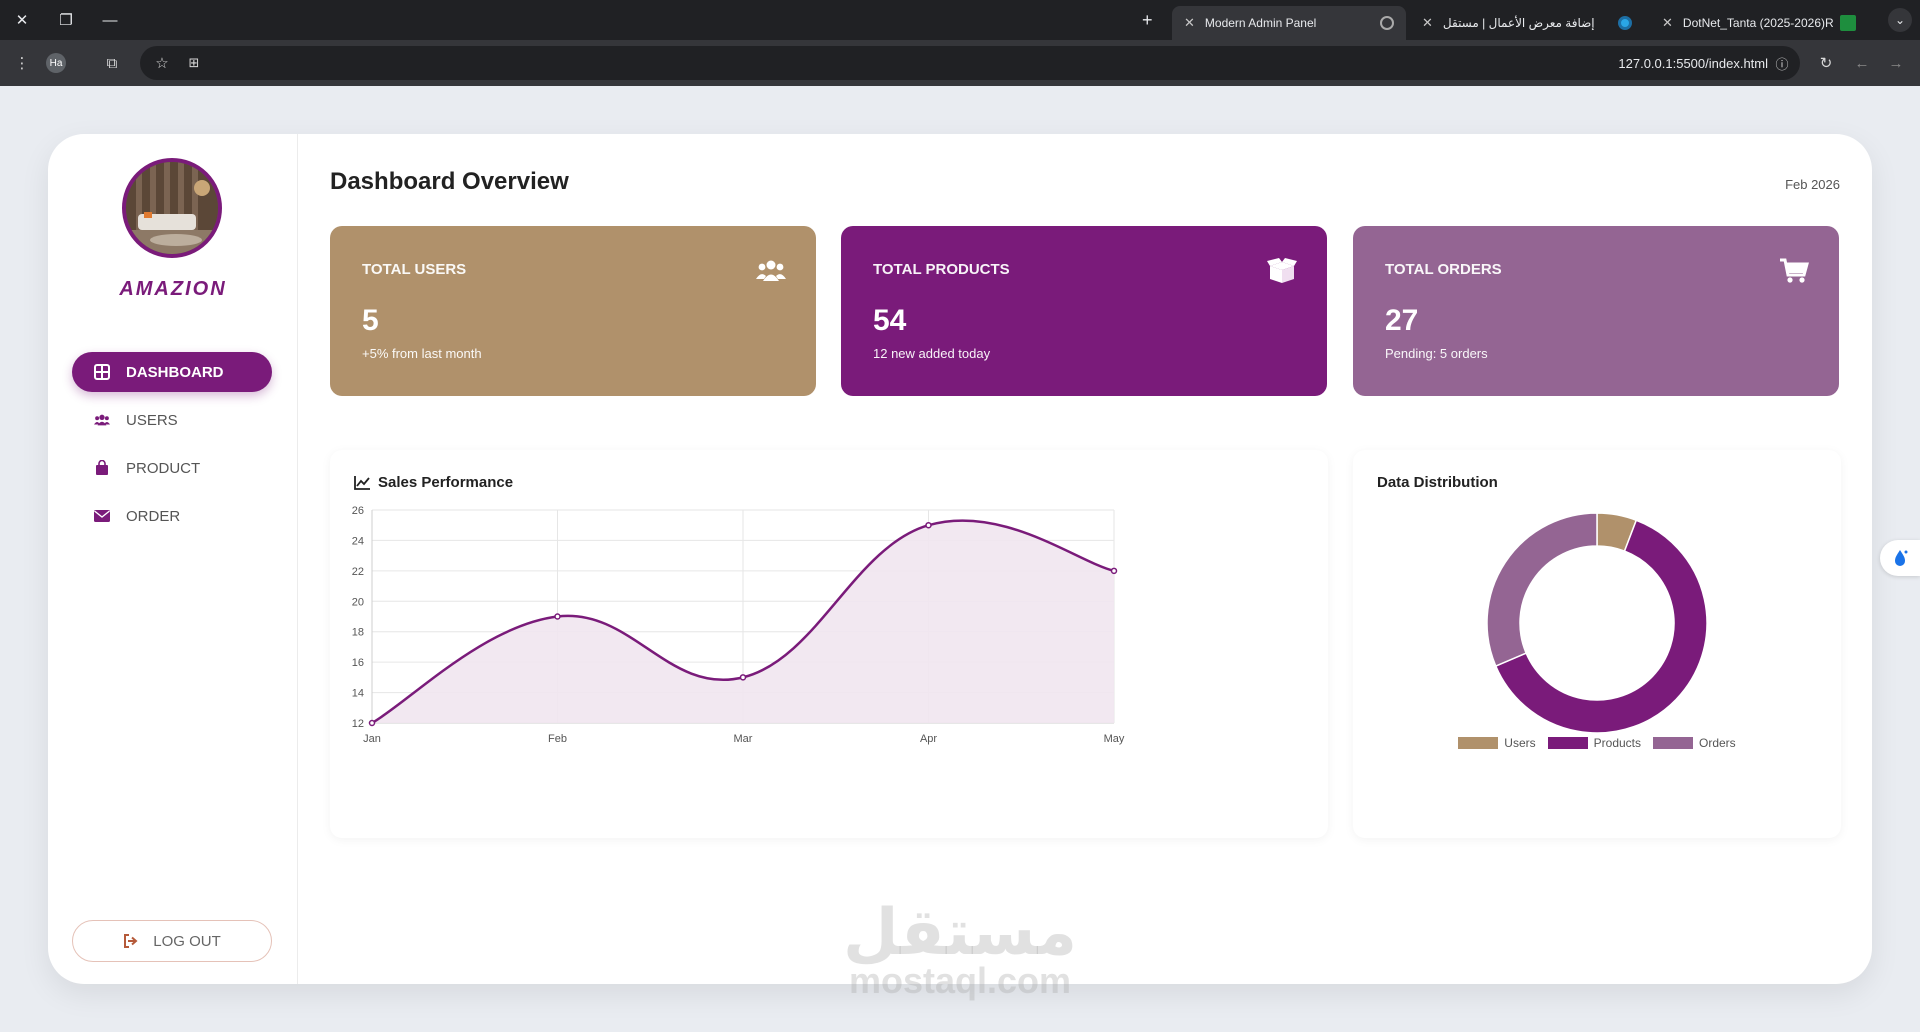  What do you see at coordinates (1596, 311) in the screenshot?
I see `stat-card-orders: TOTAL ORDERS 27 Pending: 5 orders` at bounding box center [1596, 311].